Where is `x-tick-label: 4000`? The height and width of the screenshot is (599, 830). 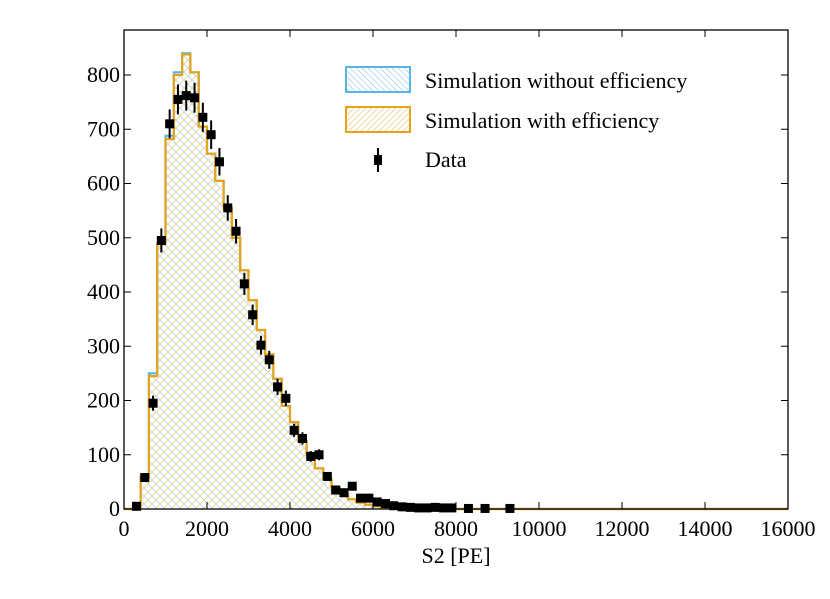 x-tick-label: 4000 is located at coordinates (290, 528).